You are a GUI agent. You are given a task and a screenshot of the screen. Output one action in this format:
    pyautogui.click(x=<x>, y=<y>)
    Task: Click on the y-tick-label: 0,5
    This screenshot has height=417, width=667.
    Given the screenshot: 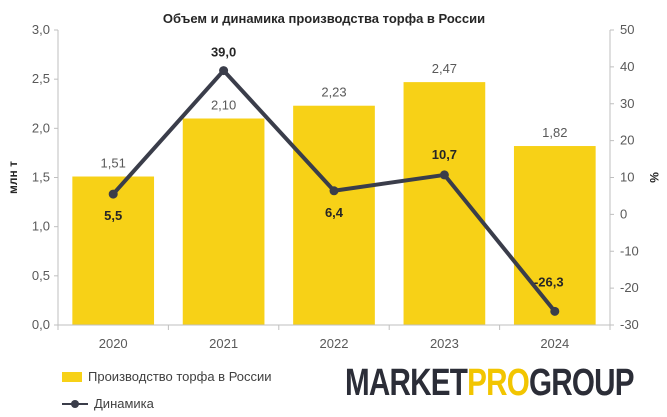 What is the action you would take?
    pyautogui.click(x=41, y=275)
    